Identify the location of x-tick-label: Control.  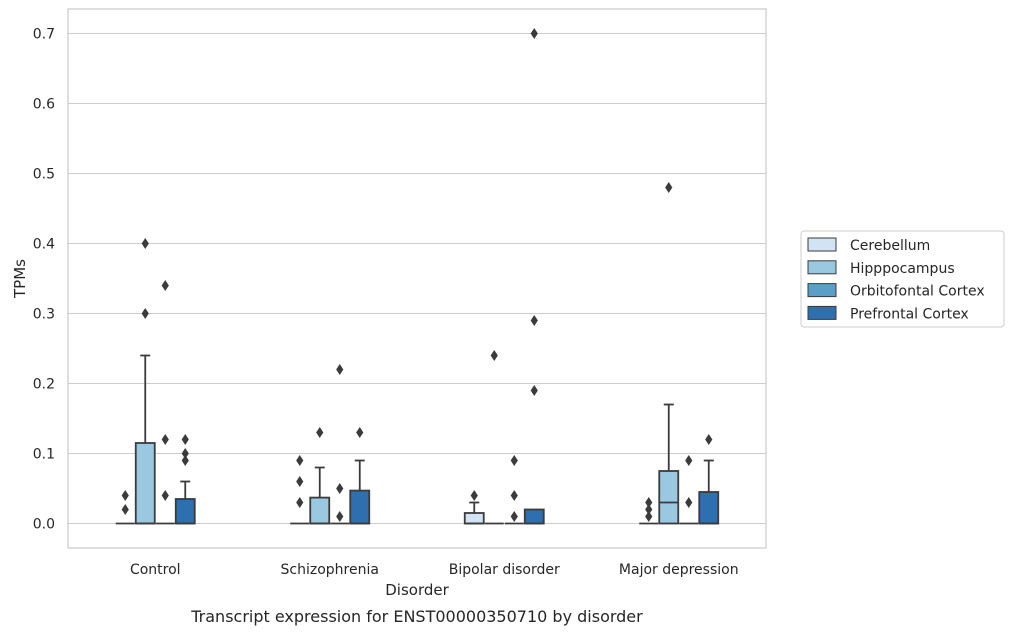
(155, 570).